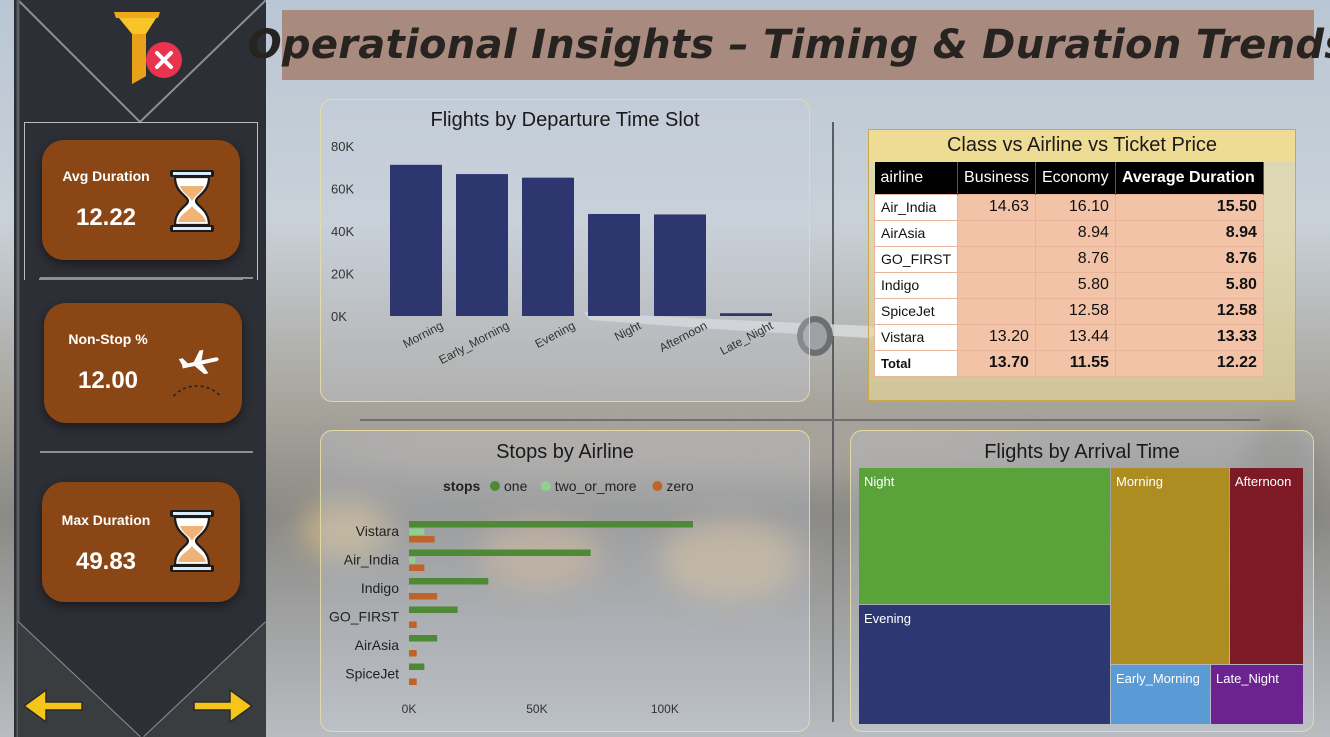 The height and width of the screenshot is (737, 1330). Describe the element at coordinates (628, 331) in the screenshot. I see `x-tick-label: Night` at that location.